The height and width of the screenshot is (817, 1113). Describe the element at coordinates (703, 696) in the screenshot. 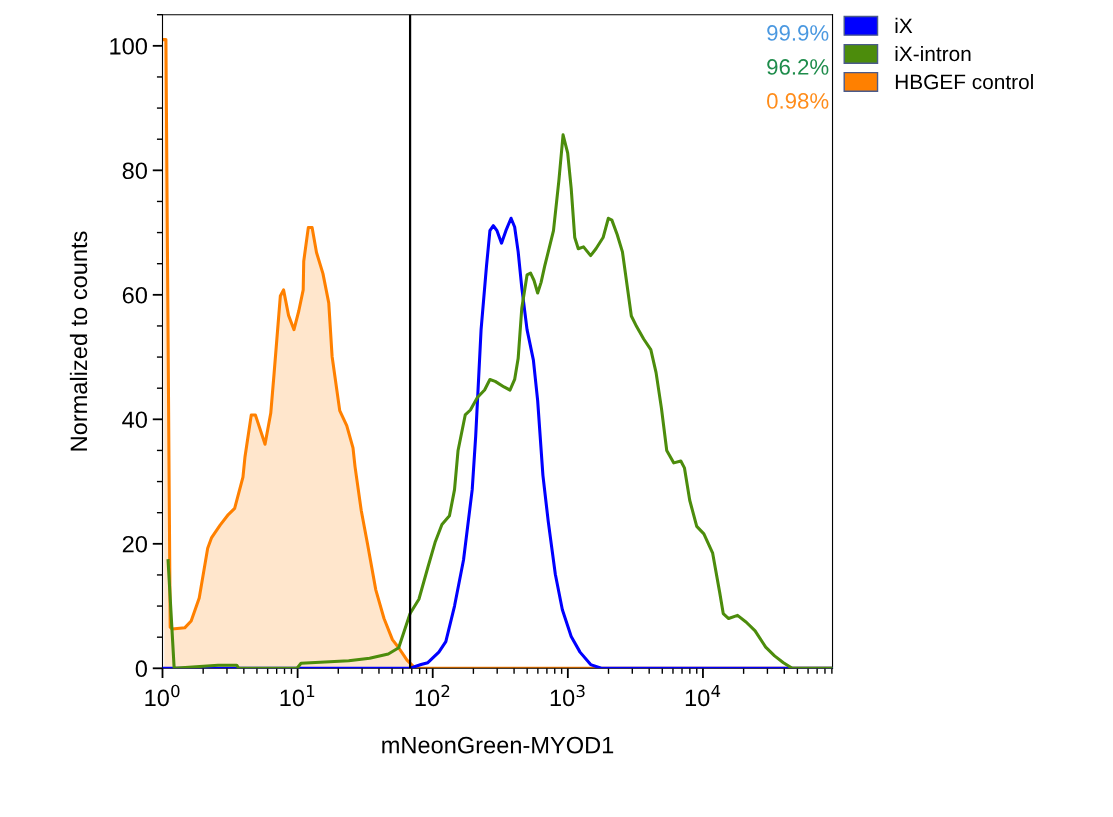

I see `x-tick-label: 10$^{4}$` at that location.